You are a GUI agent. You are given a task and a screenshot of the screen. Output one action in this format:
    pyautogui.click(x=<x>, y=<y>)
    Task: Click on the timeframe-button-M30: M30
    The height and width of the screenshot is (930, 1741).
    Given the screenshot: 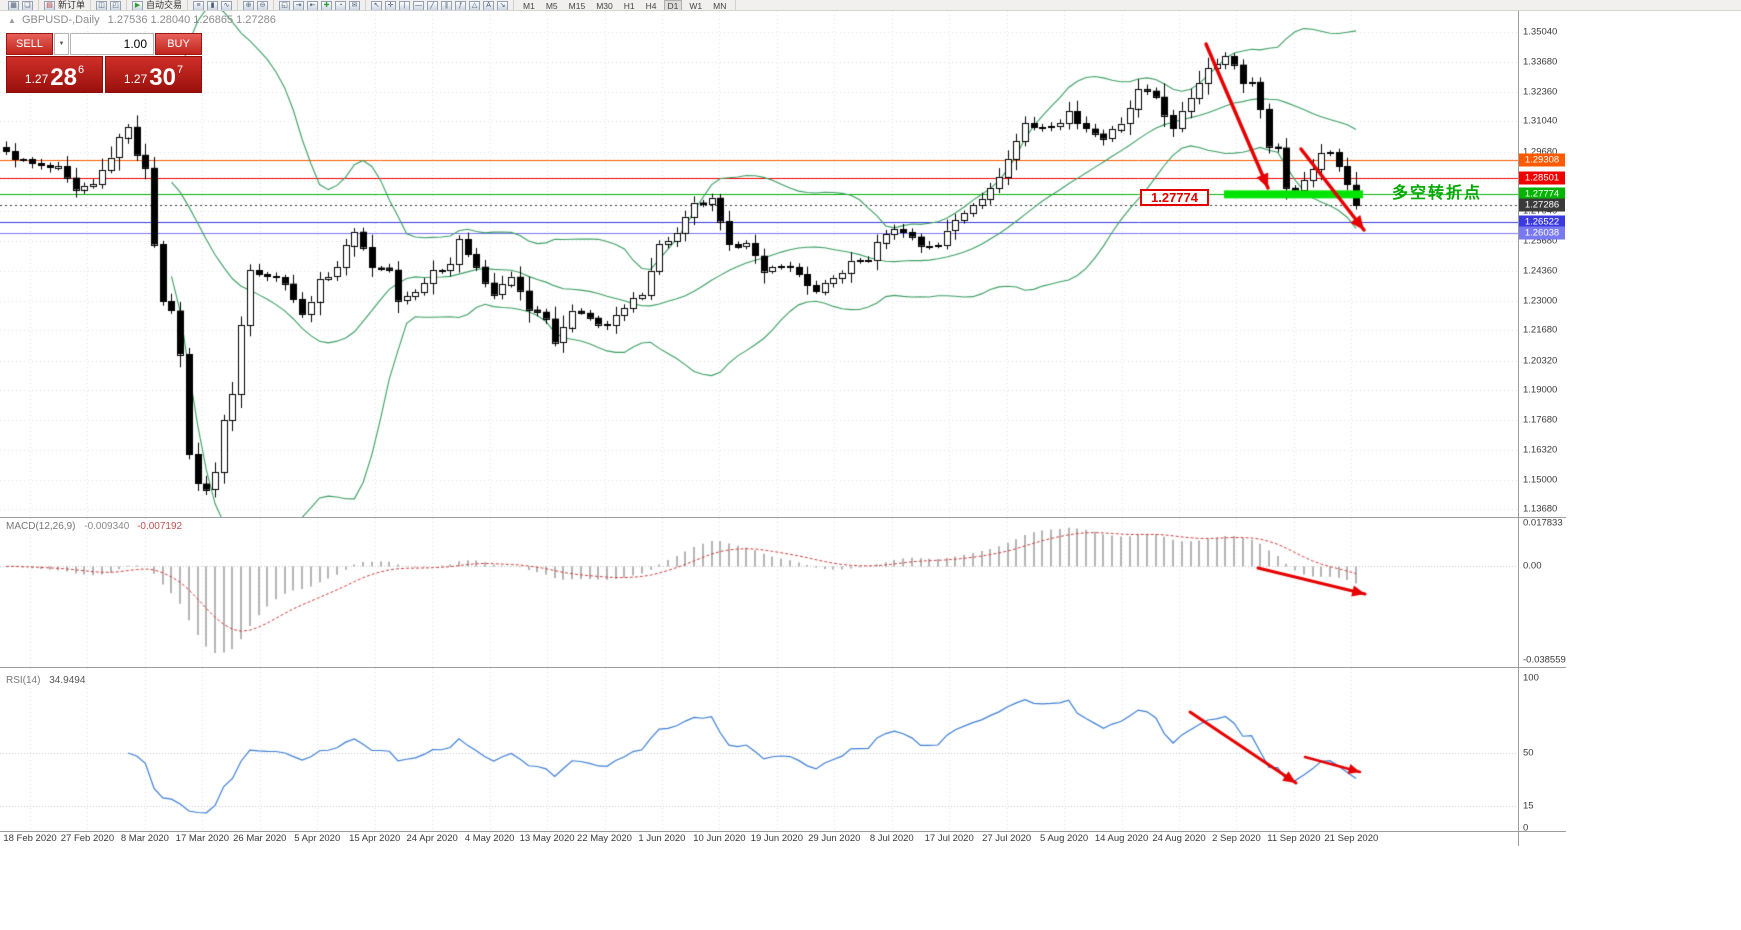 What is the action you would take?
    pyautogui.click(x=604, y=5)
    